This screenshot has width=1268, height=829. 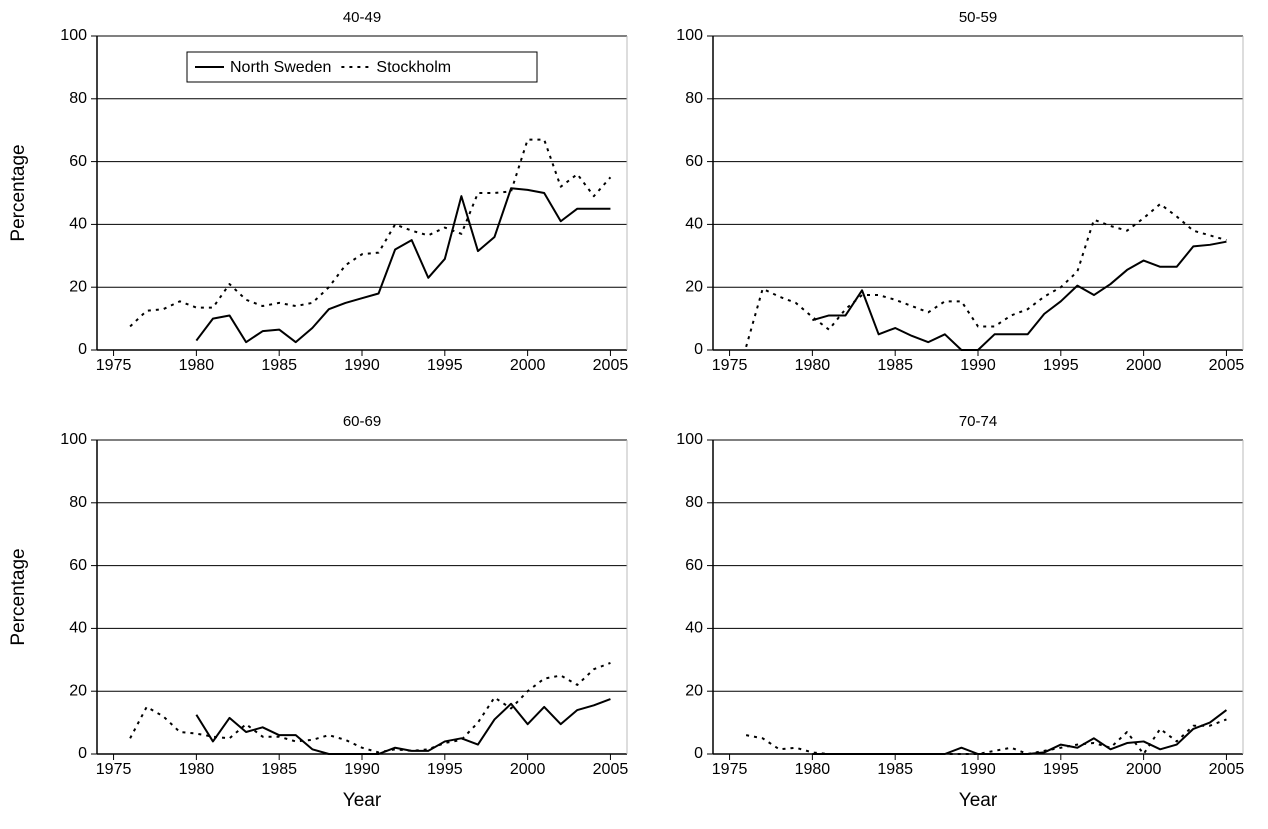 What do you see at coordinates (978, 421) in the screenshot?
I see `chart-title: 70-74` at bounding box center [978, 421].